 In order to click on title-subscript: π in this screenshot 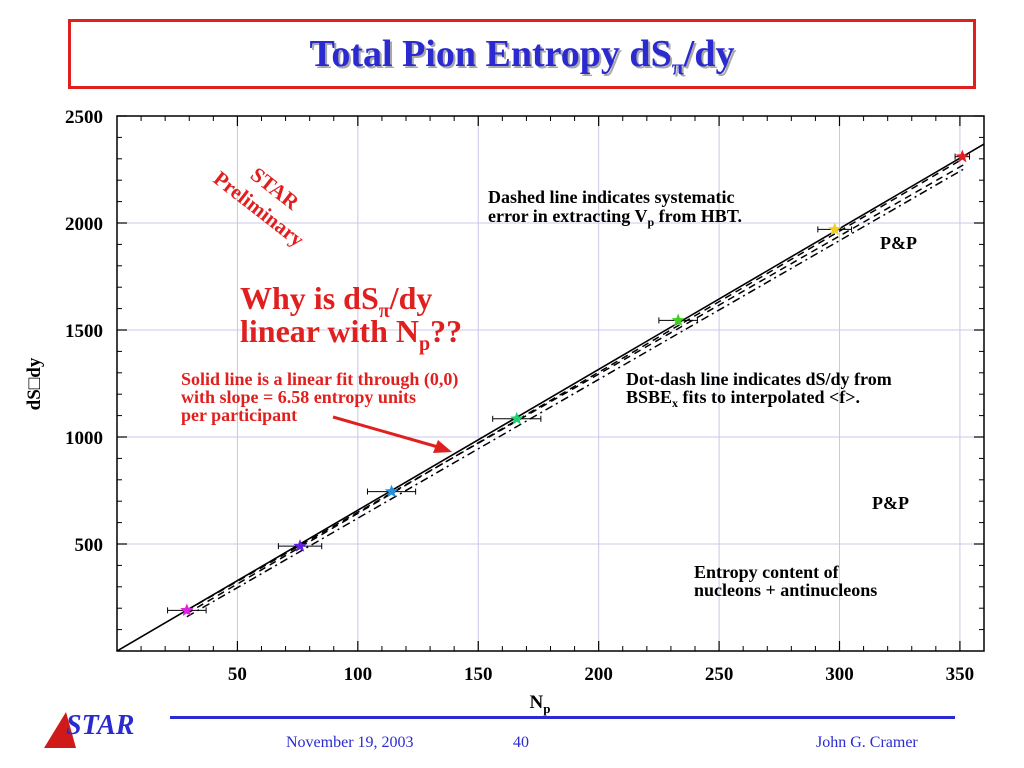, I will do `click(677, 67)`.